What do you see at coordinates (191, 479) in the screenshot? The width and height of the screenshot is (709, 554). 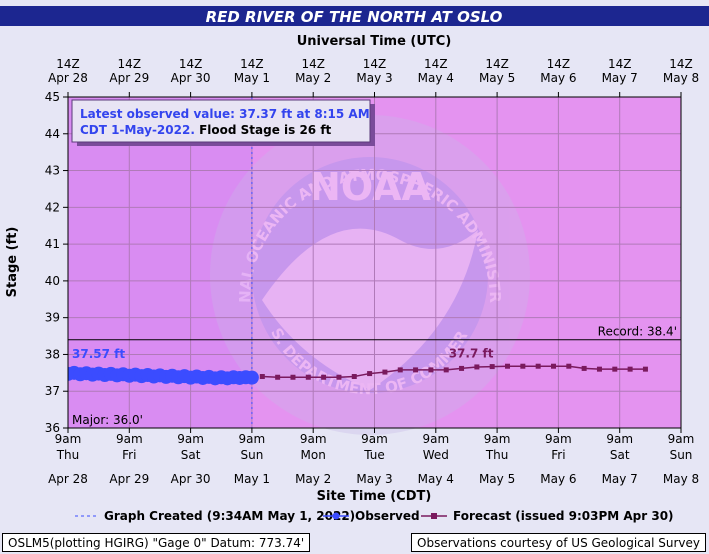 I see `x-tick-date: Apr 30` at bounding box center [191, 479].